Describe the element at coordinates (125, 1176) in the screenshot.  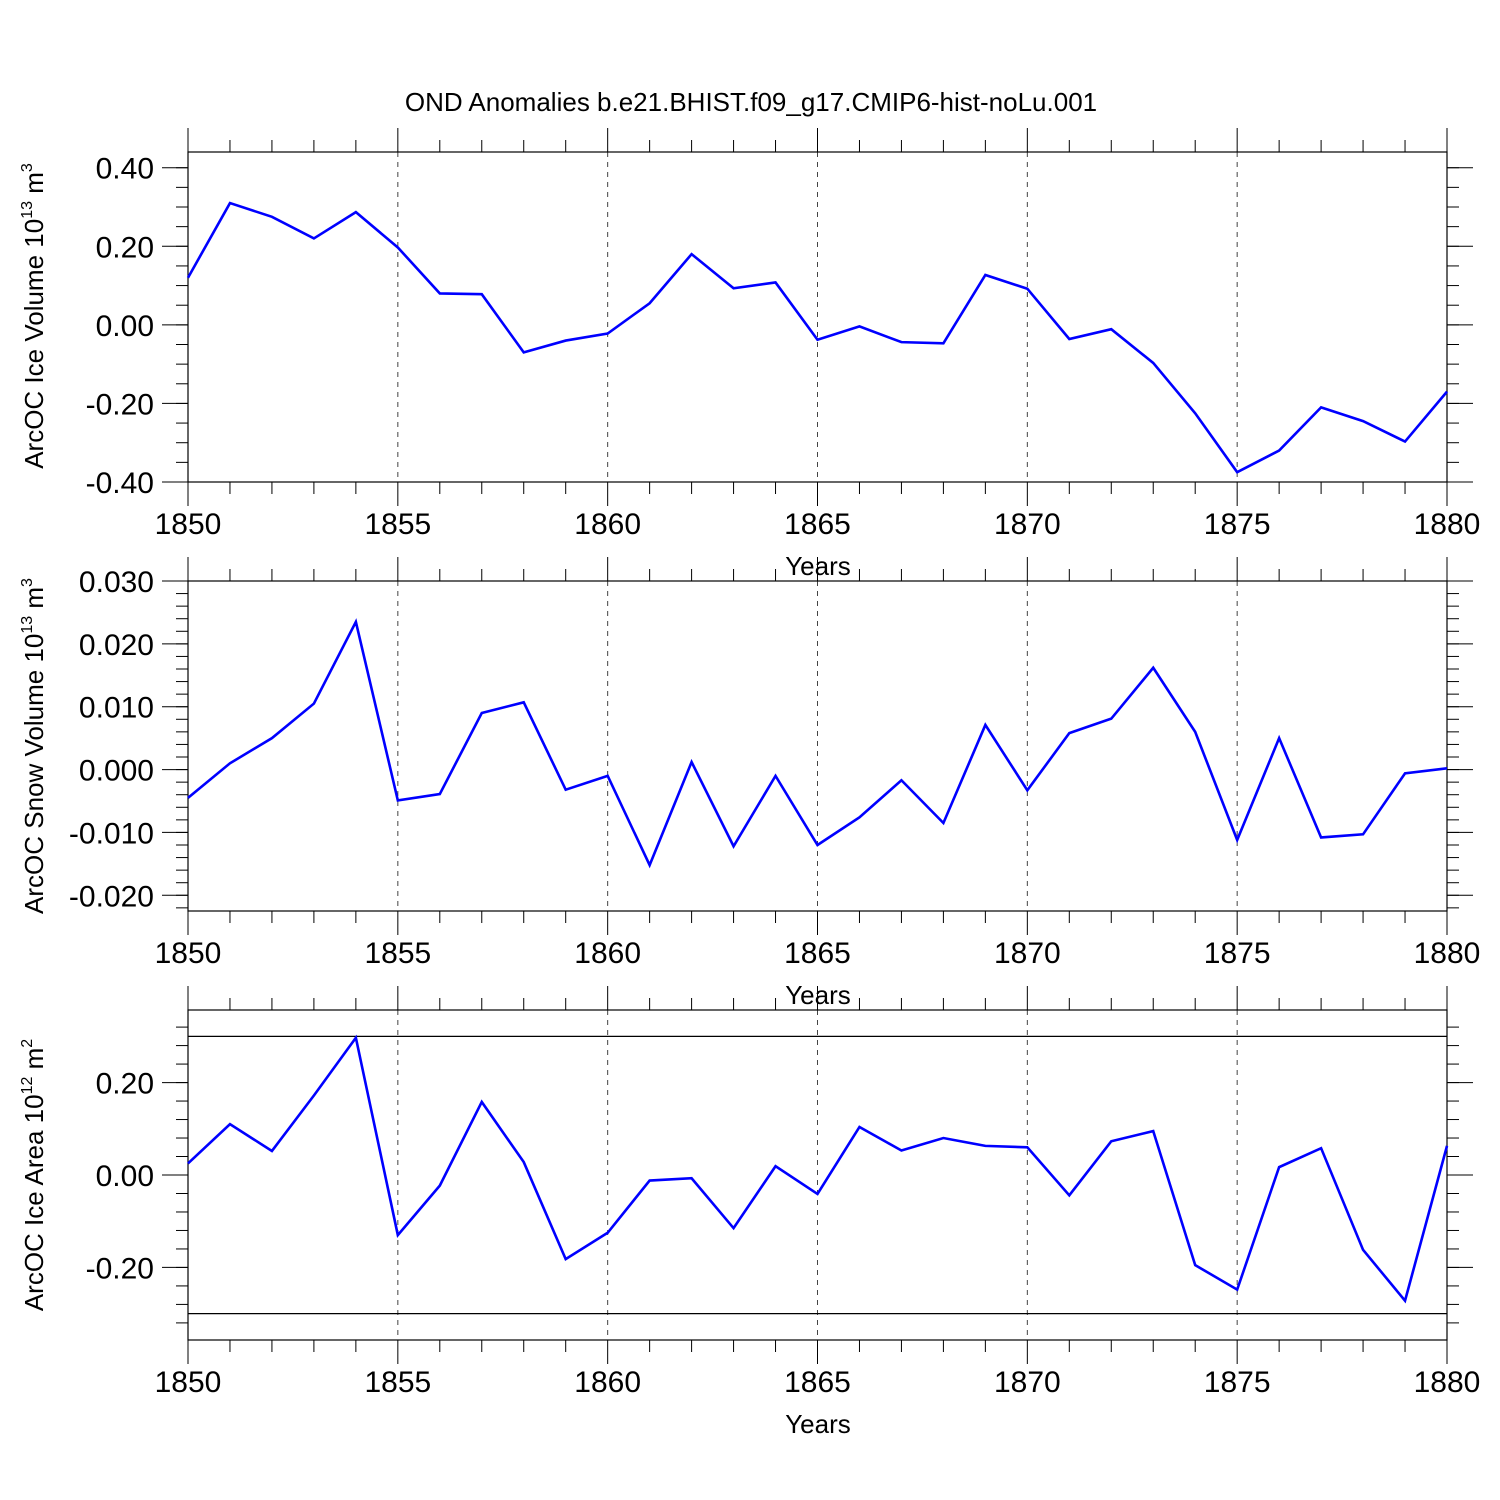
I see `ice-area-y-tick-label: 0.00` at that location.